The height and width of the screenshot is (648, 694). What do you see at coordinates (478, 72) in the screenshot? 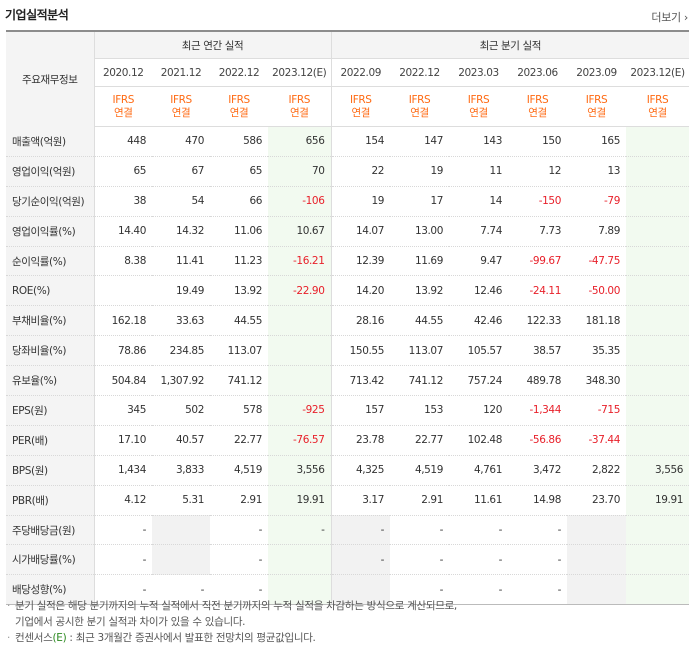
I see `period-header: 2023.03` at bounding box center [478, 72].